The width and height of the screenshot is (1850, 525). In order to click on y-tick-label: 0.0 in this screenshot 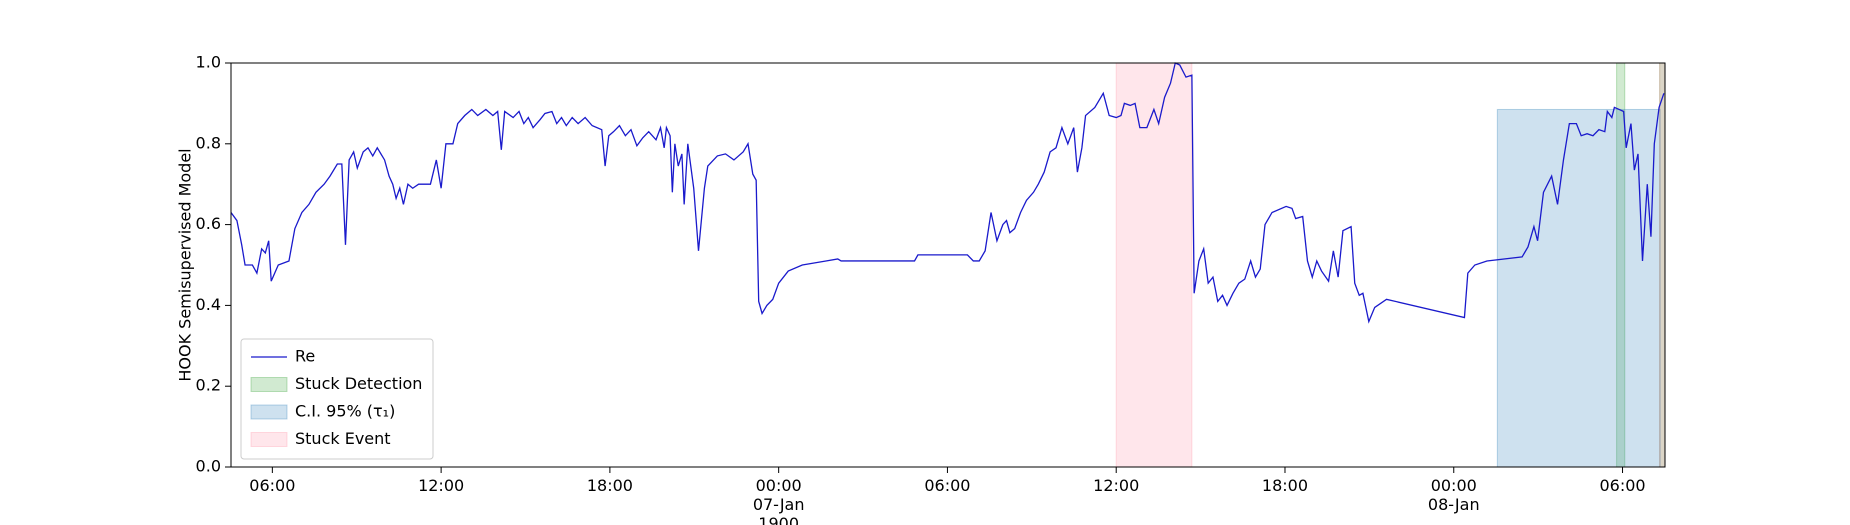, I will do `click(208, 466)`.